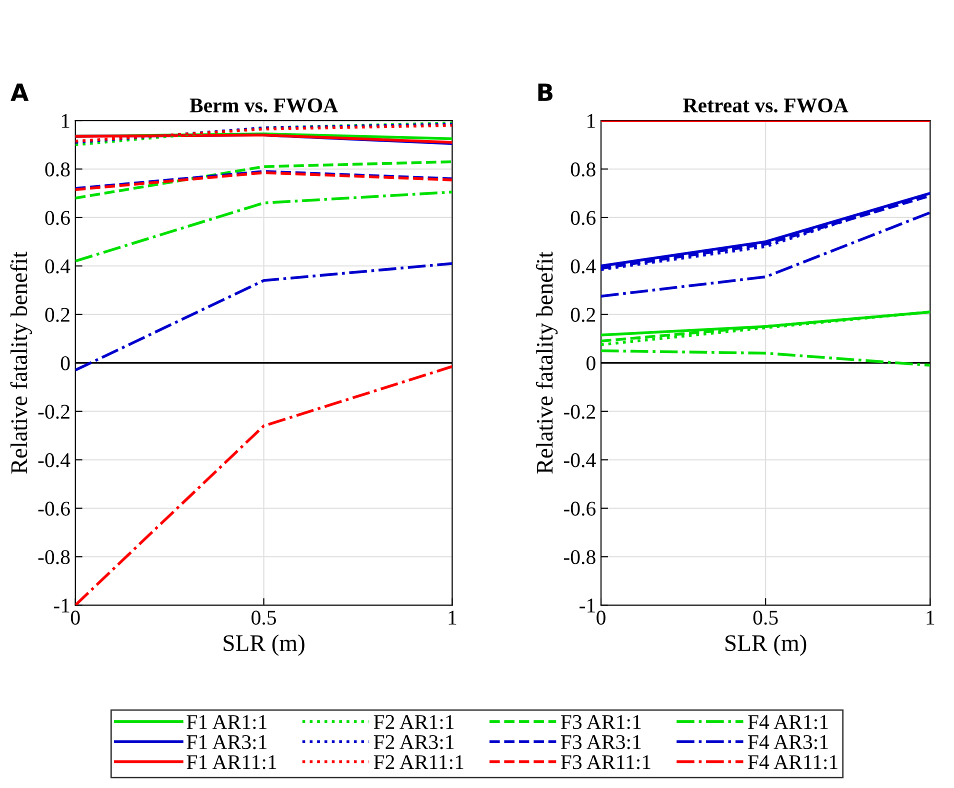 This screenshot has height=788, width=954. Describe the element at coordinates (226, 742) in the screenshot. I see `legend-label: F1 AR3:1` at that location.